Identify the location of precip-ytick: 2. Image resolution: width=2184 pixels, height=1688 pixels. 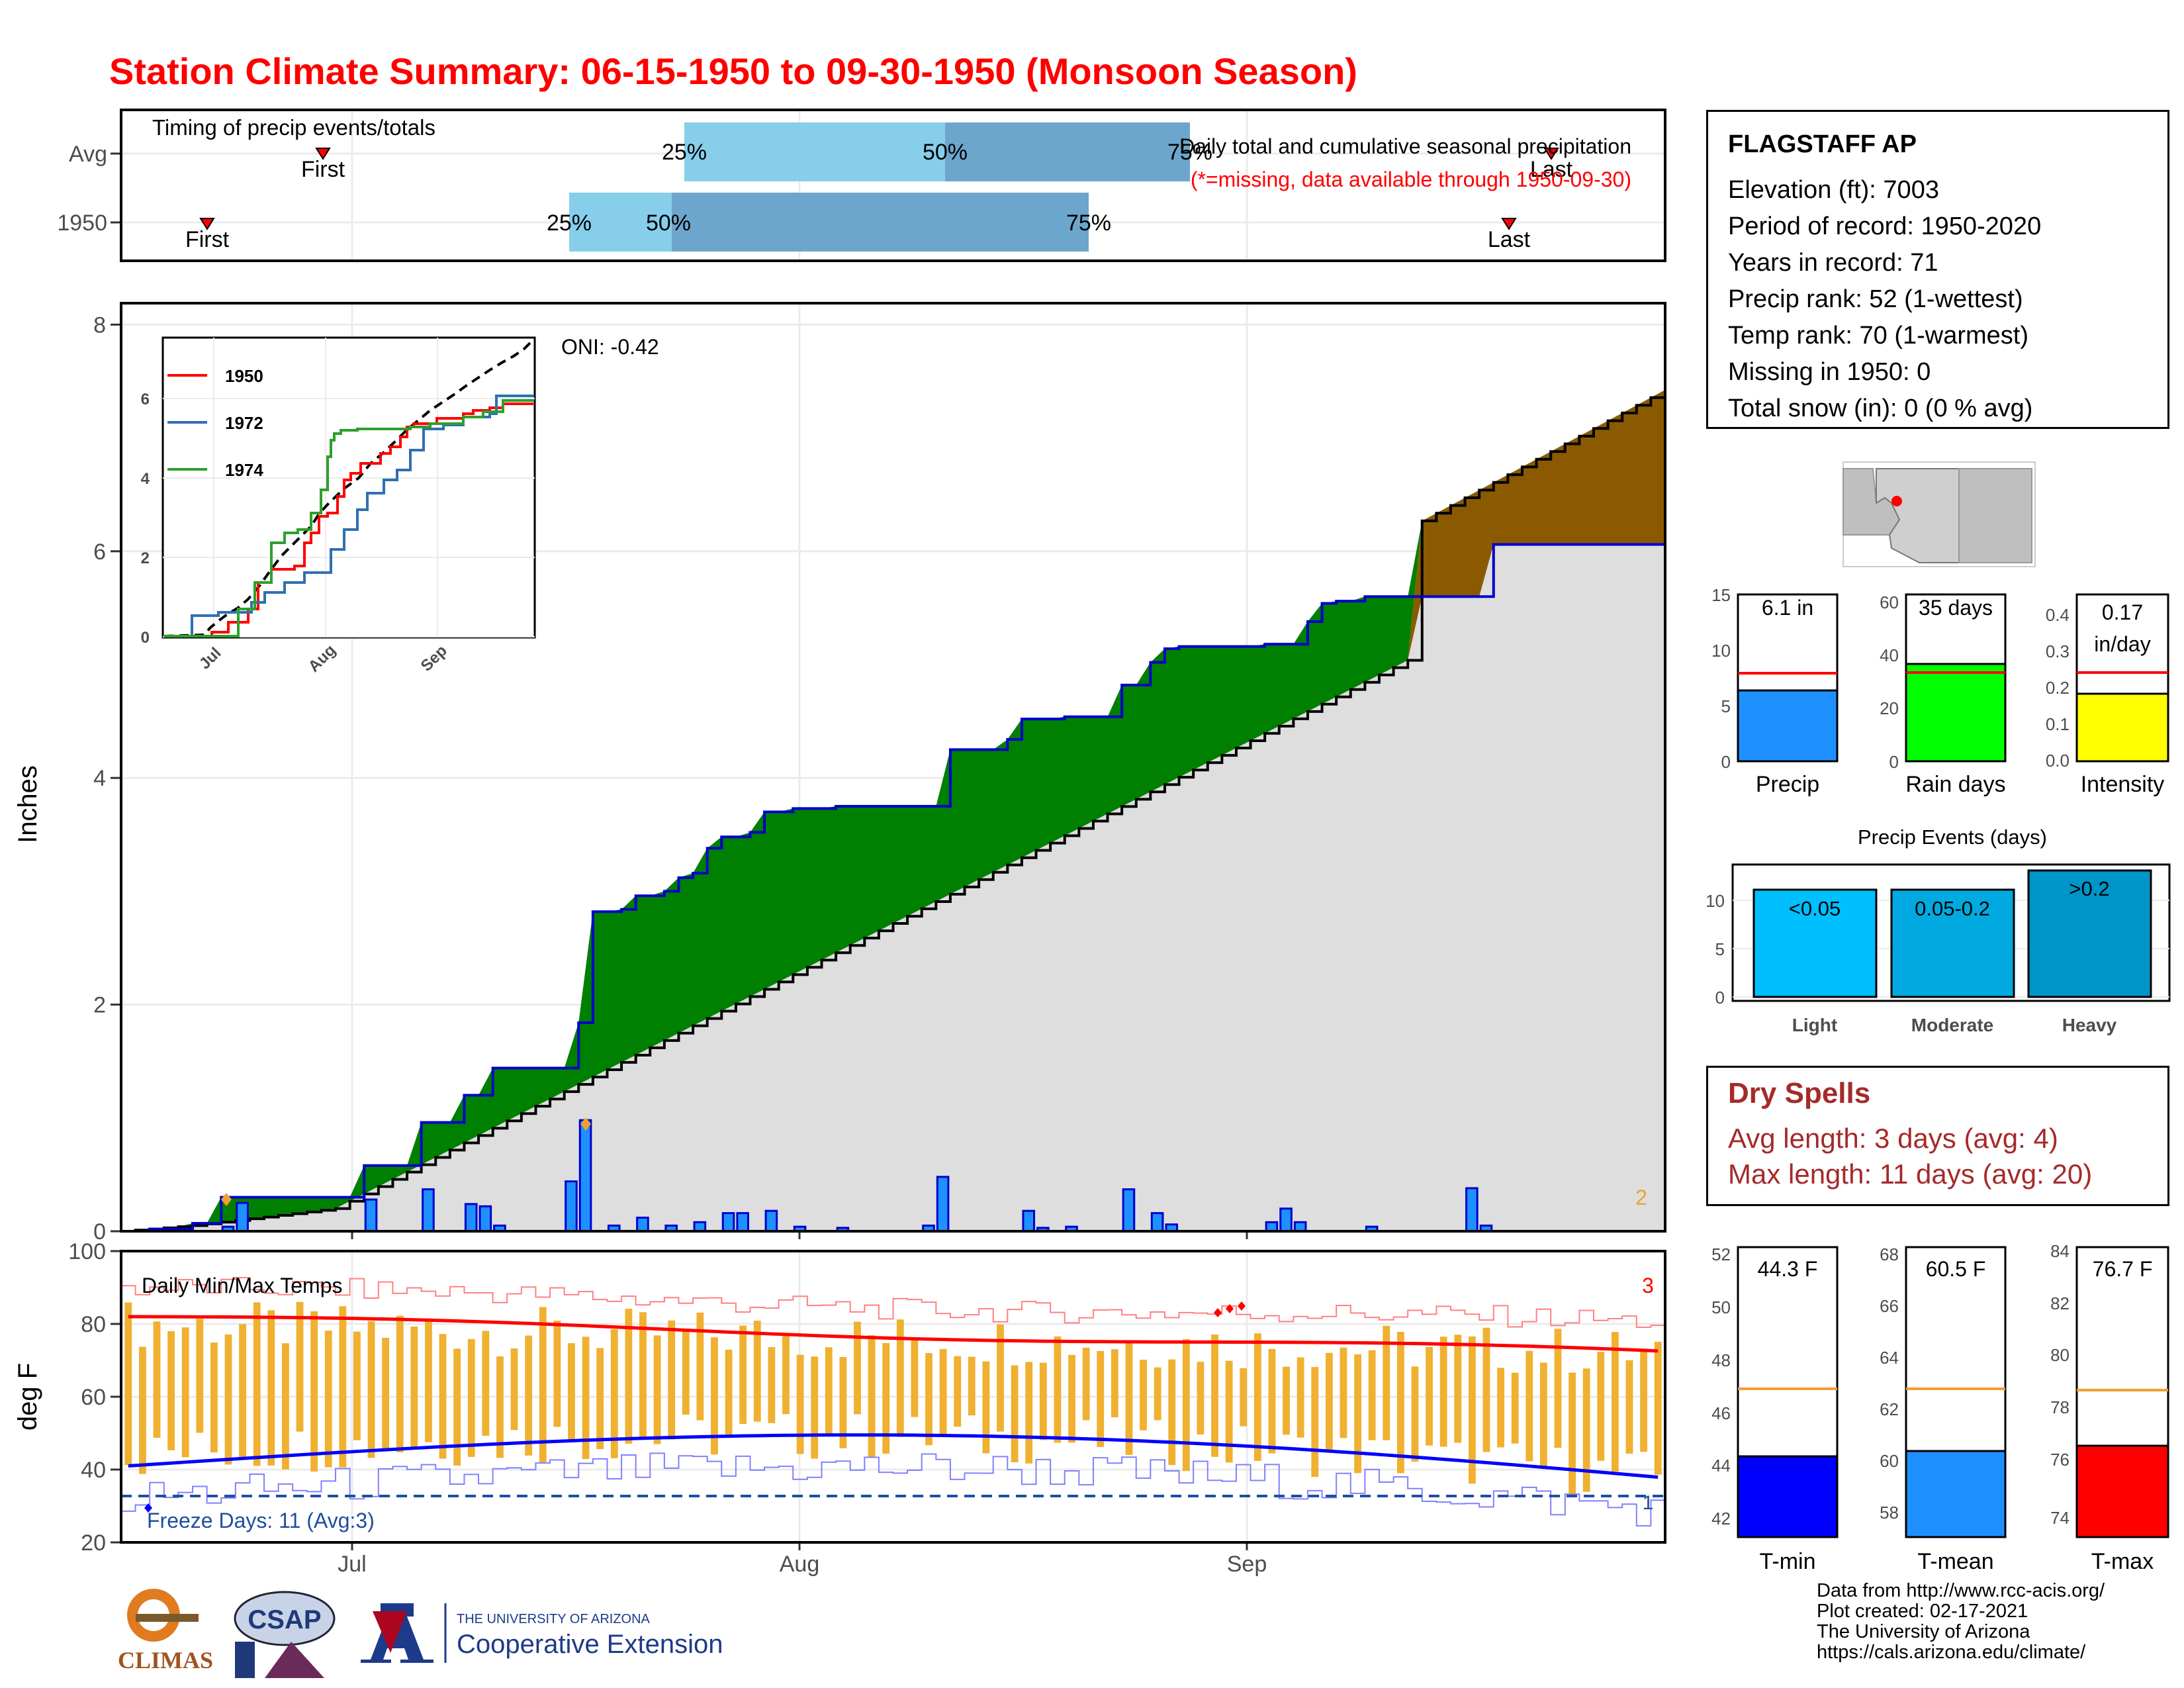
(100, 1005).